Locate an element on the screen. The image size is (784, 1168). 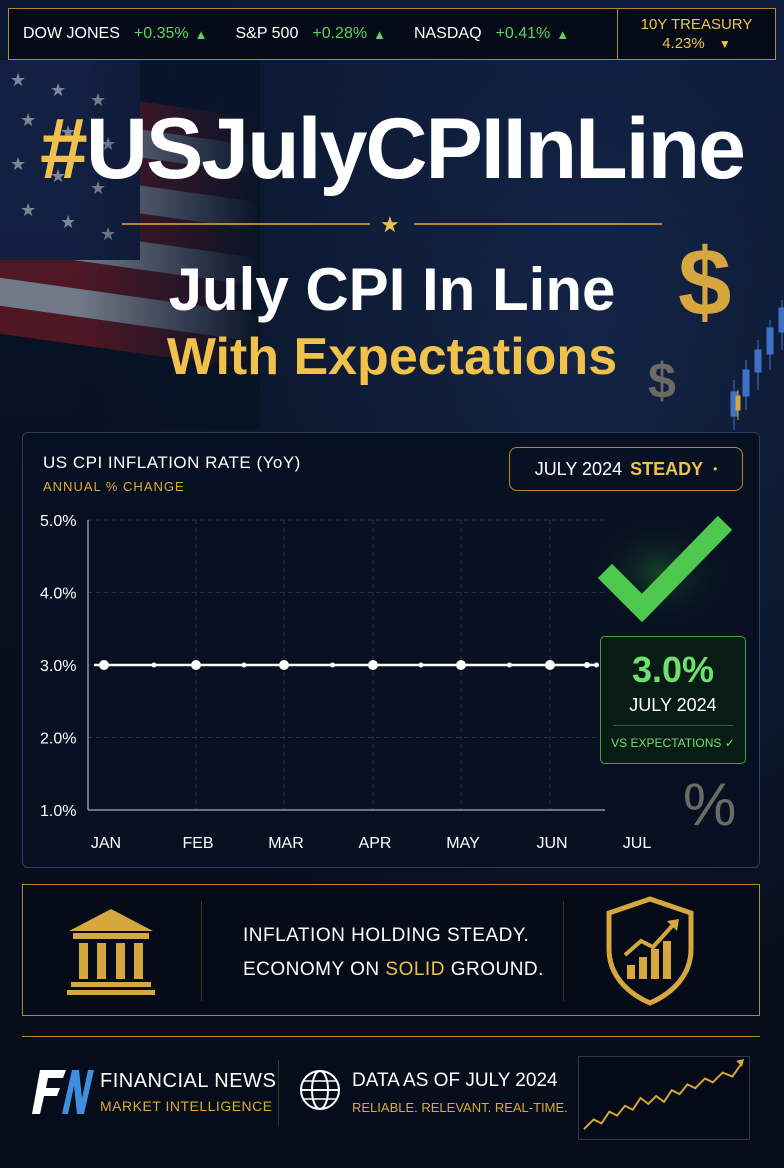
footer-tagline: RELIABLE. RELEVANT. REAL-TIME. is located at coordinates (460, 1107).